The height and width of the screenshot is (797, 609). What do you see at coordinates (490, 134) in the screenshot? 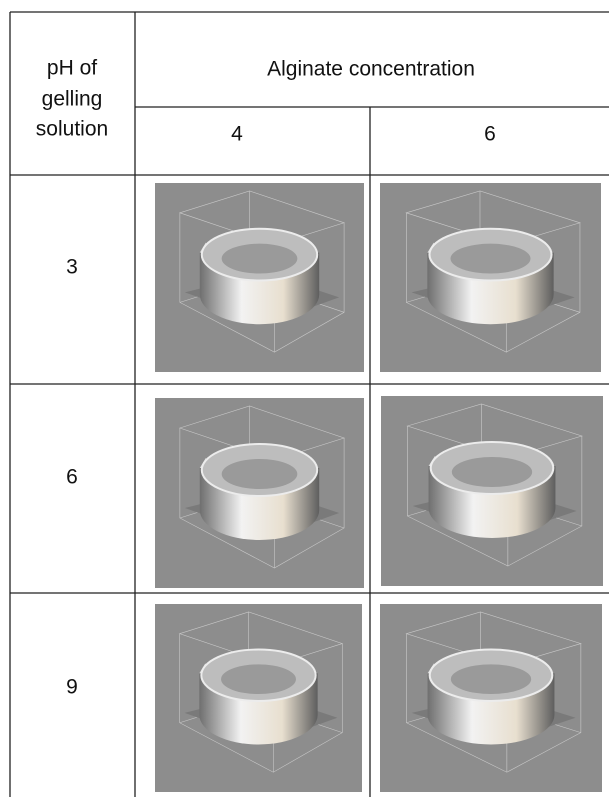
I see `column-header: 6` at bounding box center [490, 134].